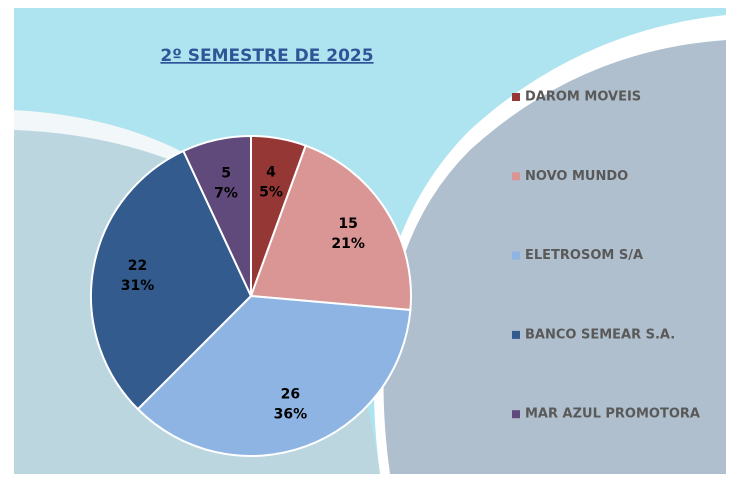  What do you see at coordinates (290, 394) in the screenshot?
I see `data-label: 26` at bounding box center [290, 394].